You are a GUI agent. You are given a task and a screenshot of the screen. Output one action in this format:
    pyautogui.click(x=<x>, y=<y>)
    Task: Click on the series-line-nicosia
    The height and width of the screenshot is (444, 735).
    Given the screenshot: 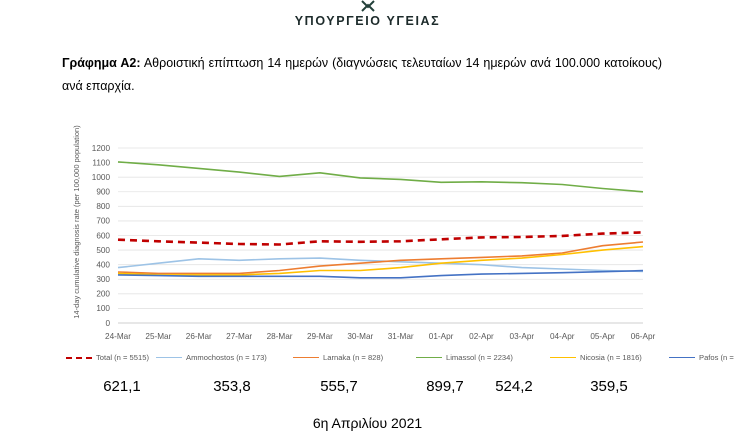 What is the action you would take?
    pyautogui.click(x=380, y=260)
    